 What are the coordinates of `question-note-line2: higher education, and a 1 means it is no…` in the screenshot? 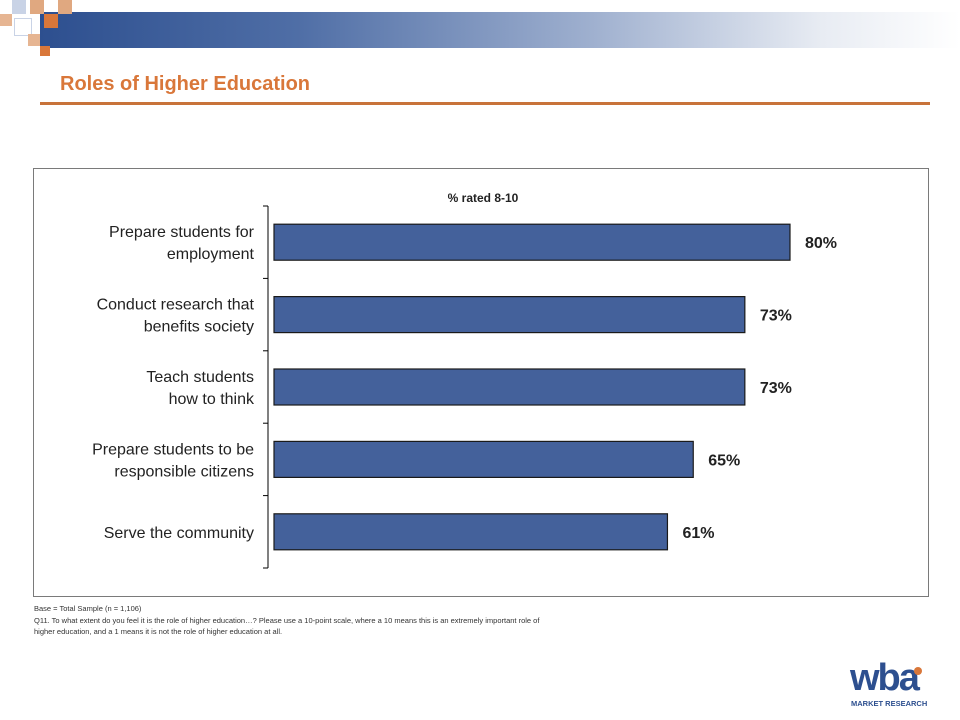 It's located at (158, 631).